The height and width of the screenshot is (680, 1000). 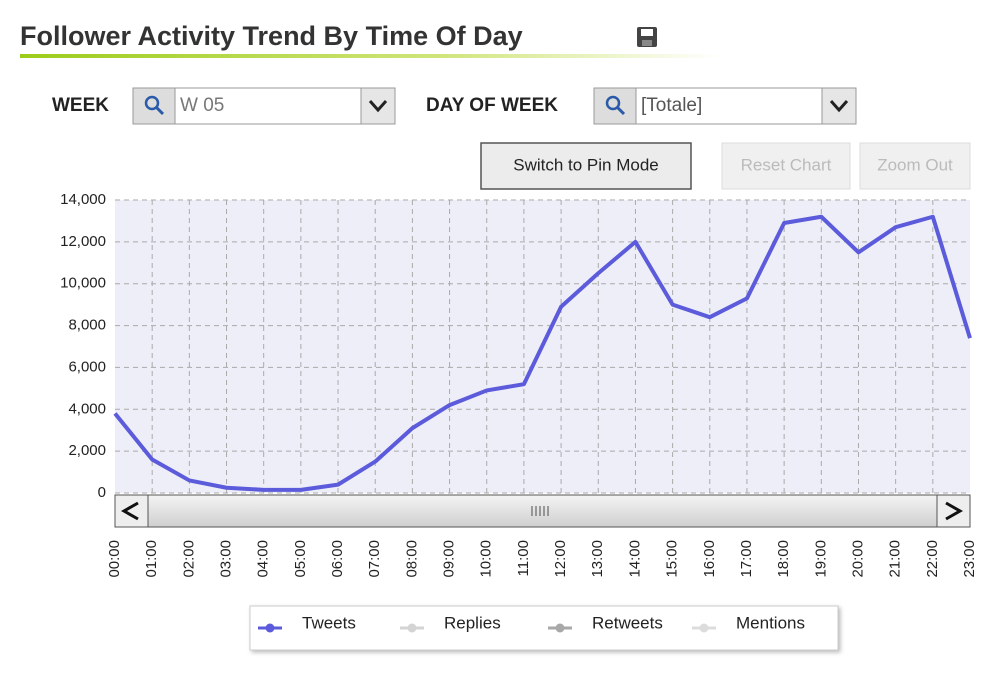 I want to click on x-tick-label: 05:00, so click(x=300, y=559).